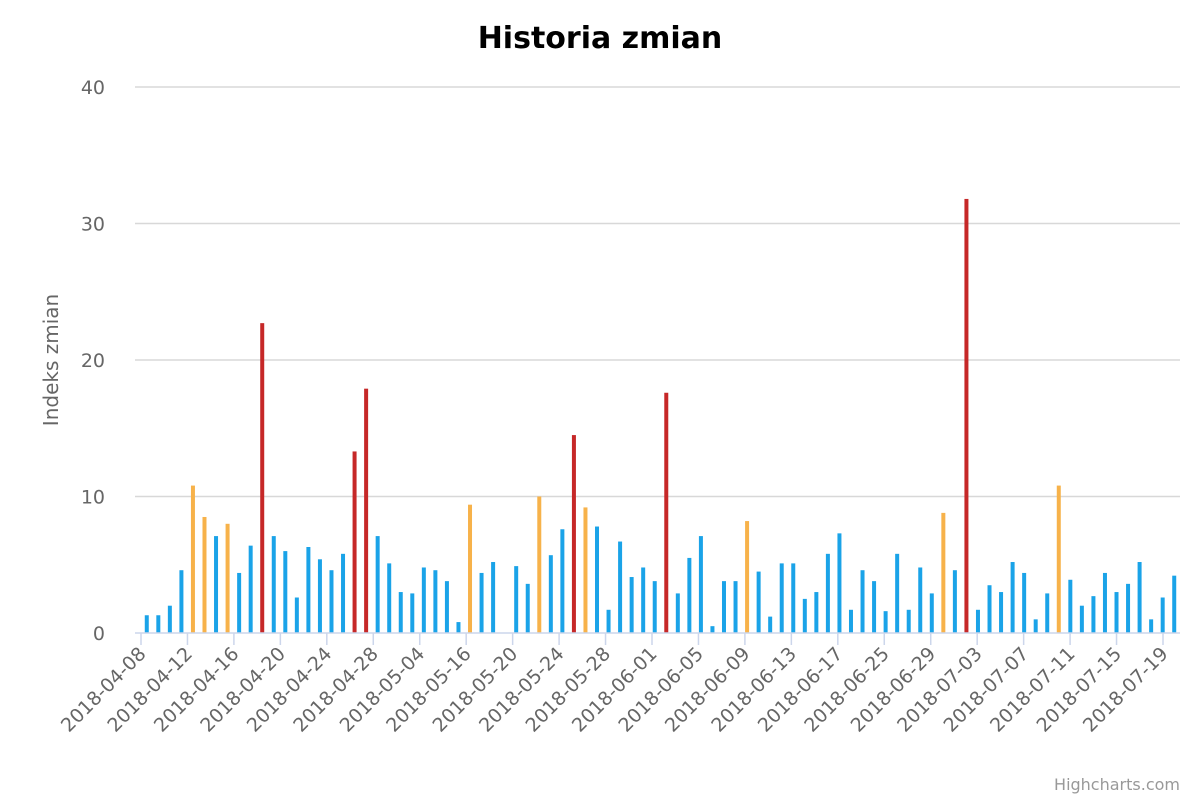 The width and height of the screenshot is (1200, 800). What do you see at coordinates (51, 360) in the screenshot?
I see `y-axis-label: Indeks zmian` at bounding box center [51, 360].